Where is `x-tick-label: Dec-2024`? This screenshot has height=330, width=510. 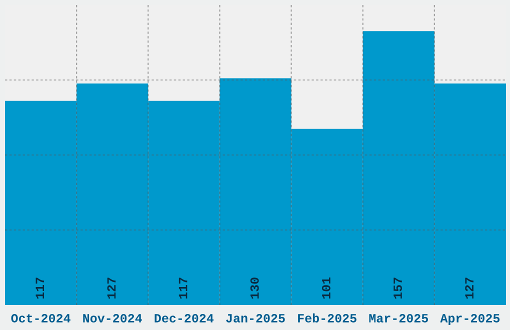 x-tick-label: Dec-2024 is located at coordinates (184, 318).